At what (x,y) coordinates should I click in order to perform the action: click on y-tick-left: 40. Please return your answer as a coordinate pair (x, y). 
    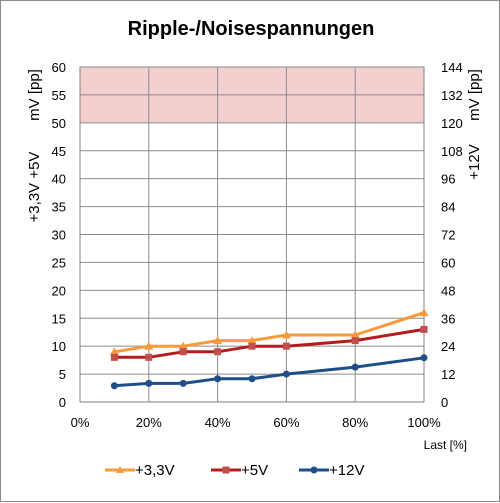
    Looking at the image, I should click on (59, 179).